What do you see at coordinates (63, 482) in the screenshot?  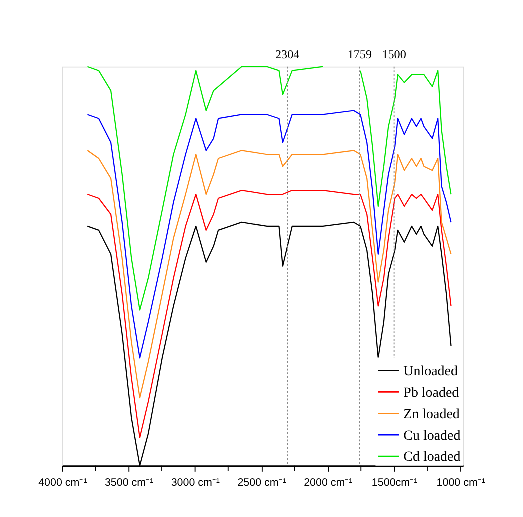 I see `x-tick-label: 4000 cm⁻¹` at bounding box center [63, 482].